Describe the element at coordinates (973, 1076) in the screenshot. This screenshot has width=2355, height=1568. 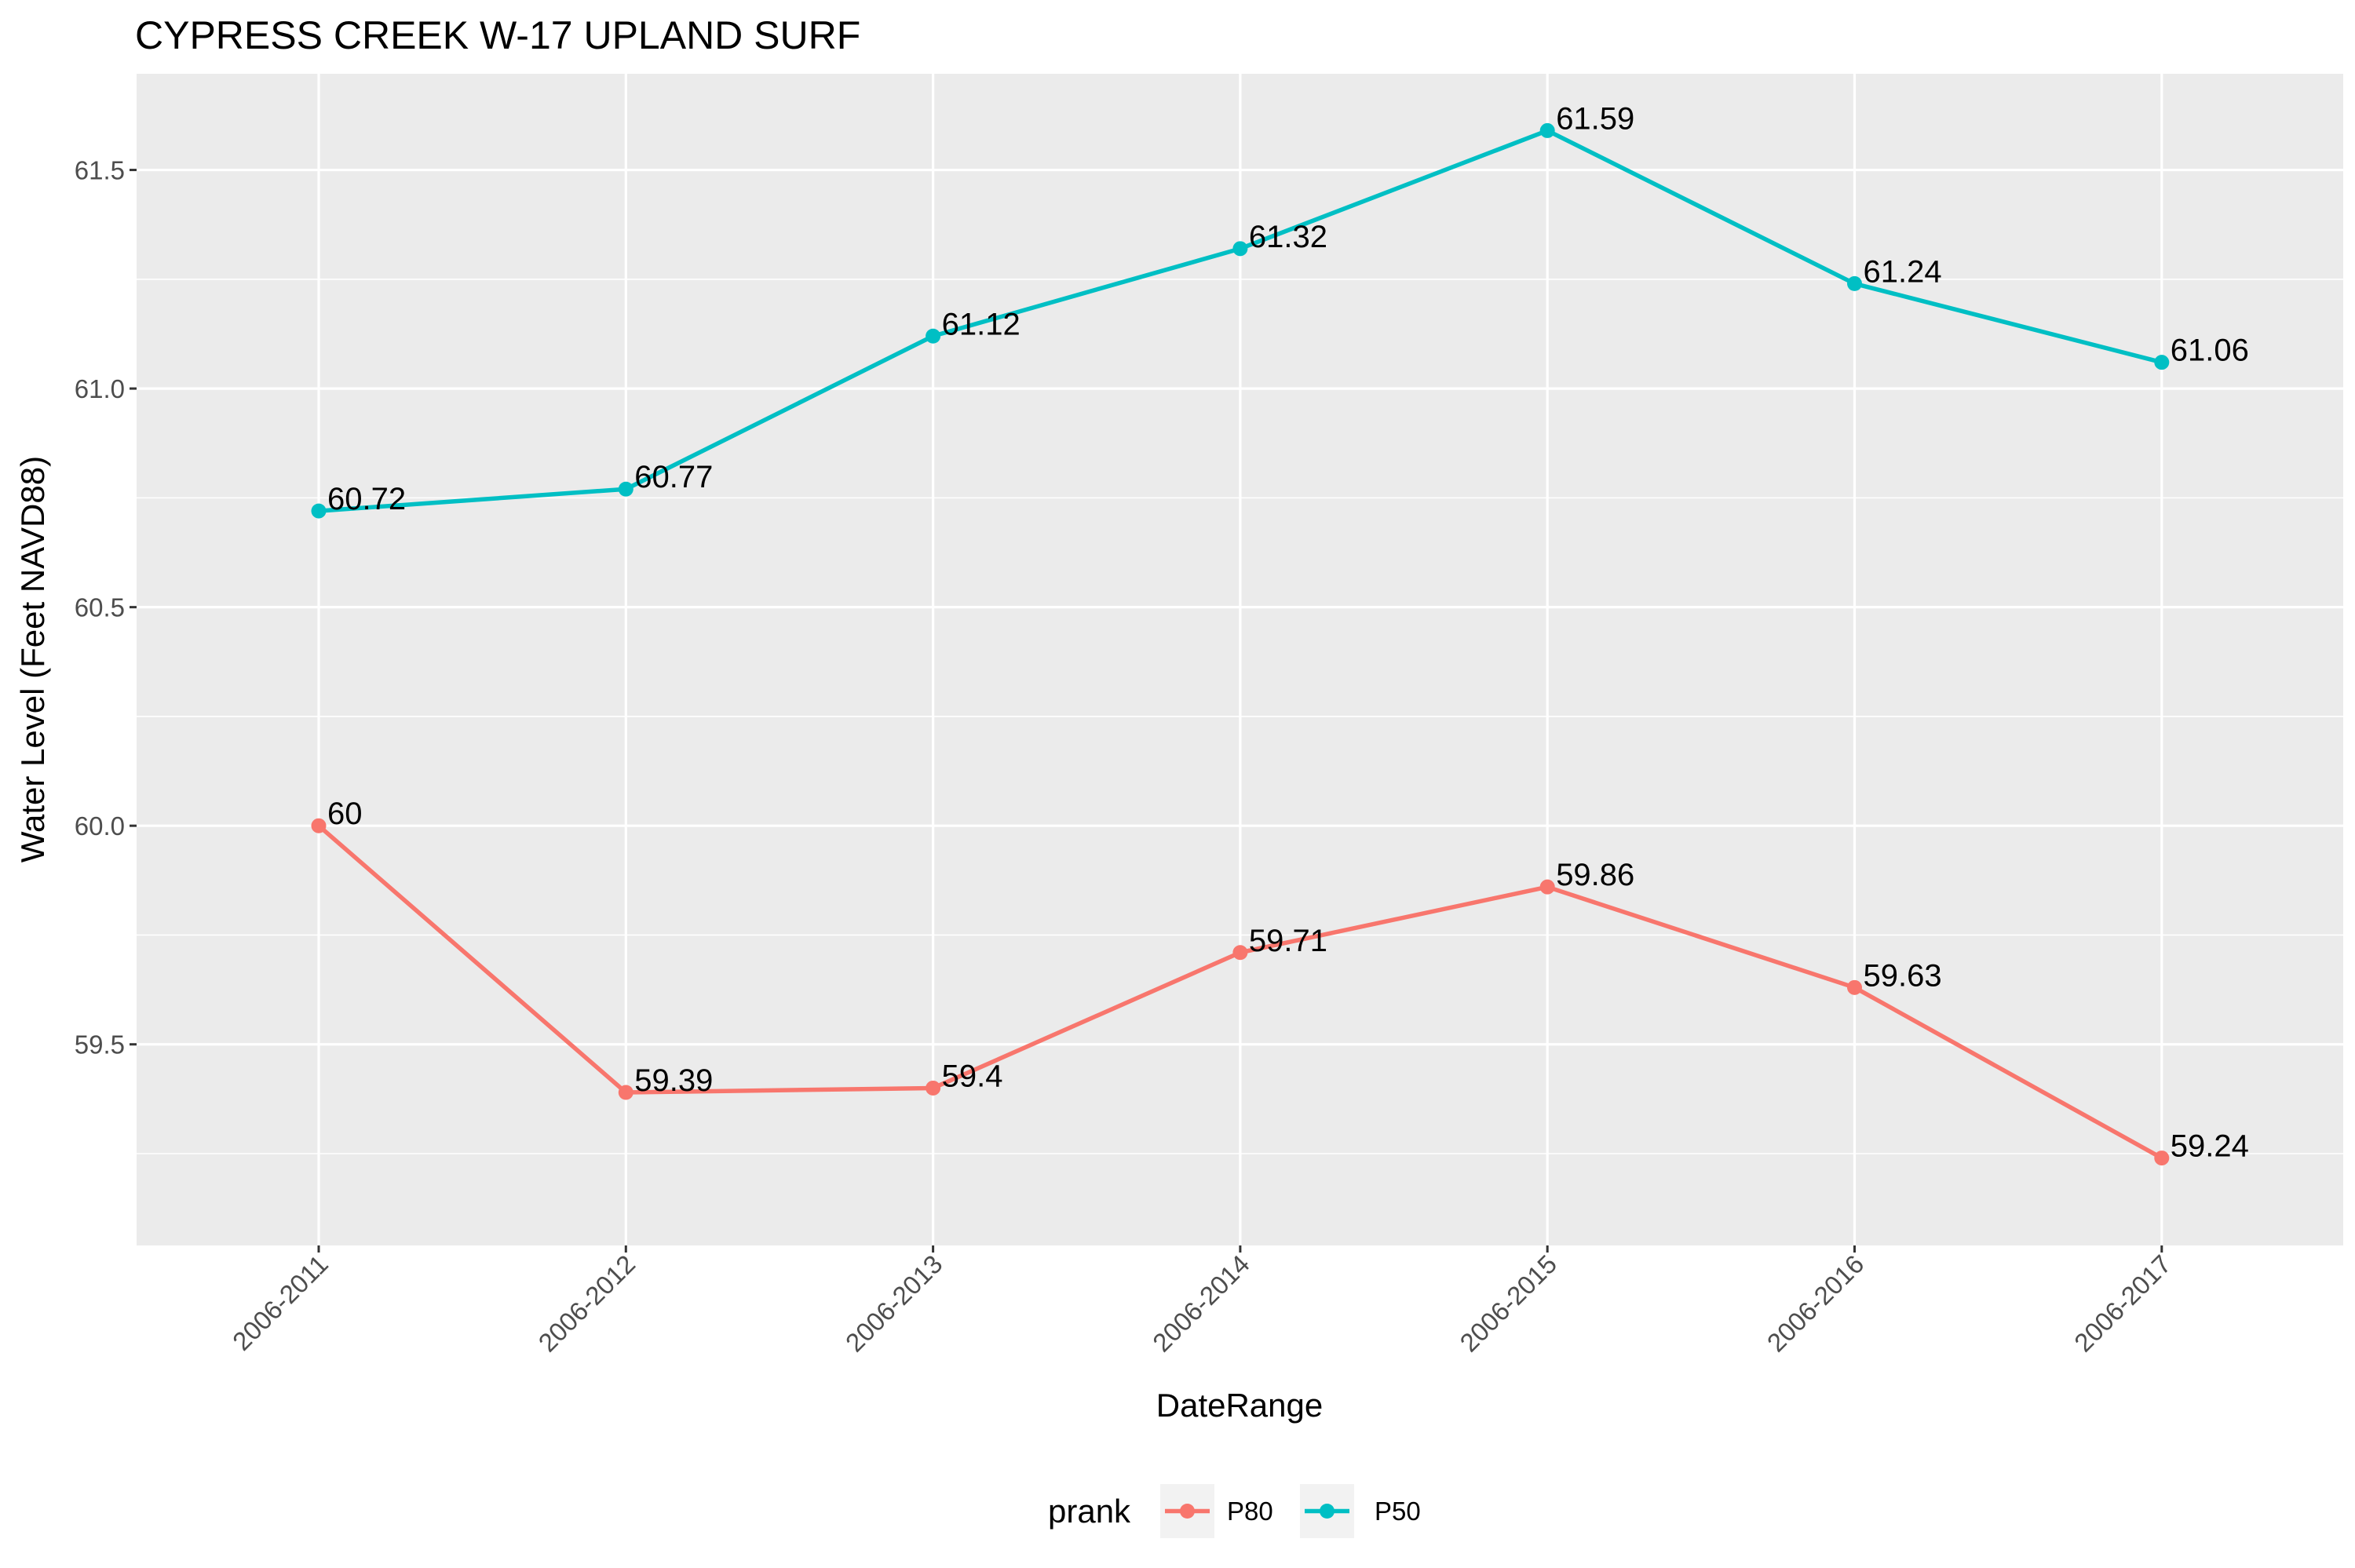
I see `data-label-p80: 59.4` at that location.